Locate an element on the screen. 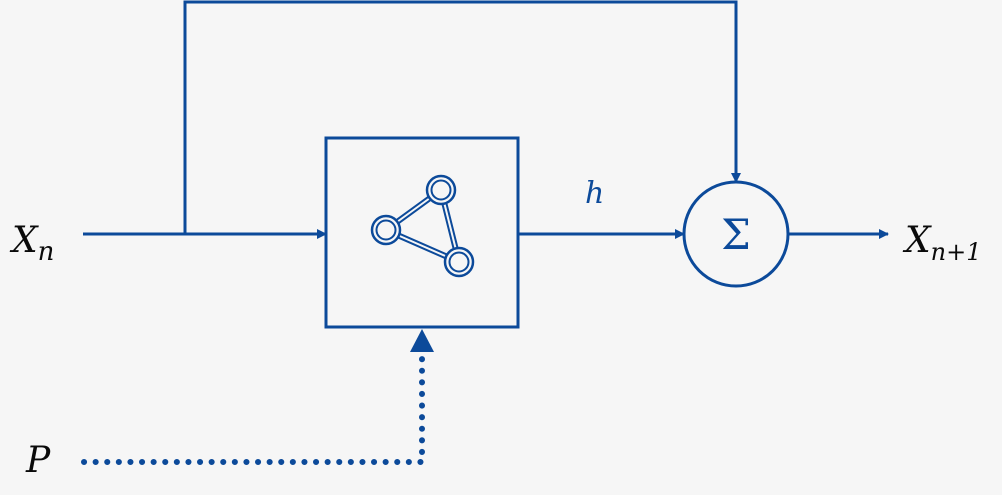 The image size is (1002, 495). output-label-sub: n+1 is located at coordinates (956, 252).